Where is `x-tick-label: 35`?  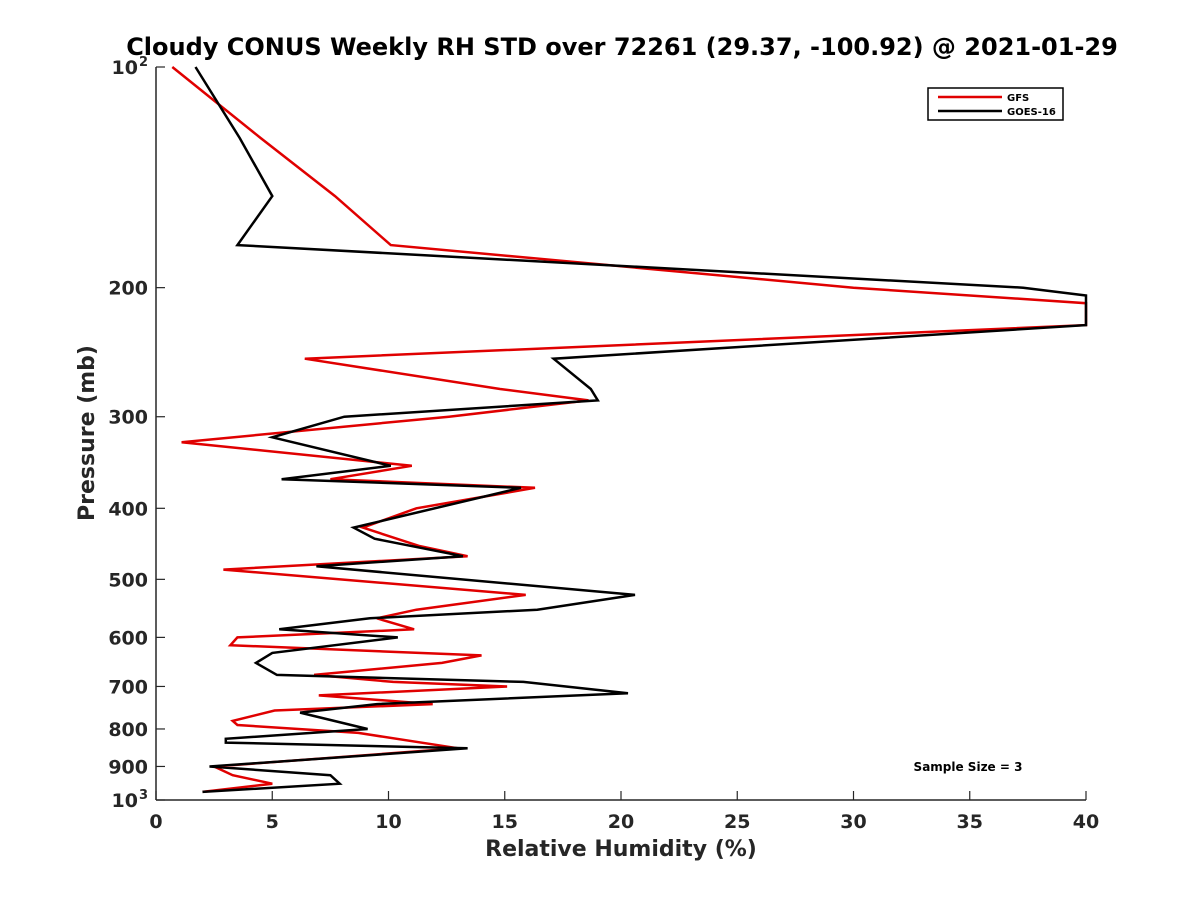
x-tick-label: 35 is located at coordinates (970, 822).